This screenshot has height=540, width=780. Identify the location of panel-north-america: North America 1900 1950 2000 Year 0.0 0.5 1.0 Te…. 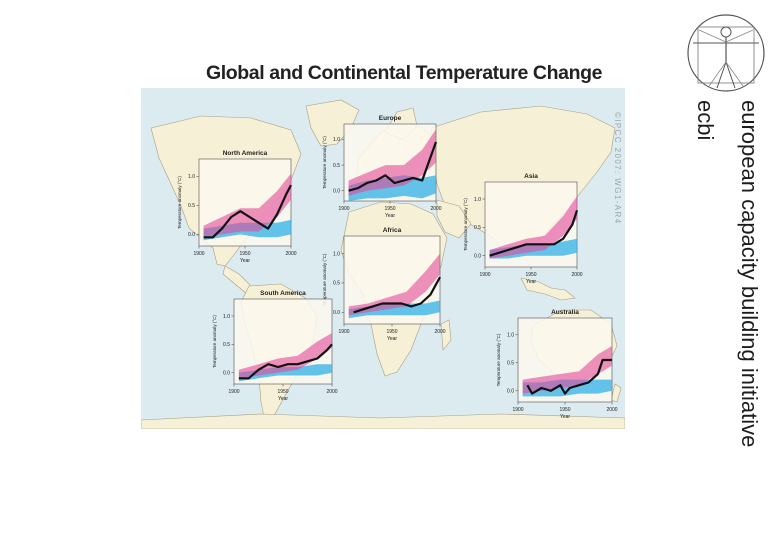
(237, 207).